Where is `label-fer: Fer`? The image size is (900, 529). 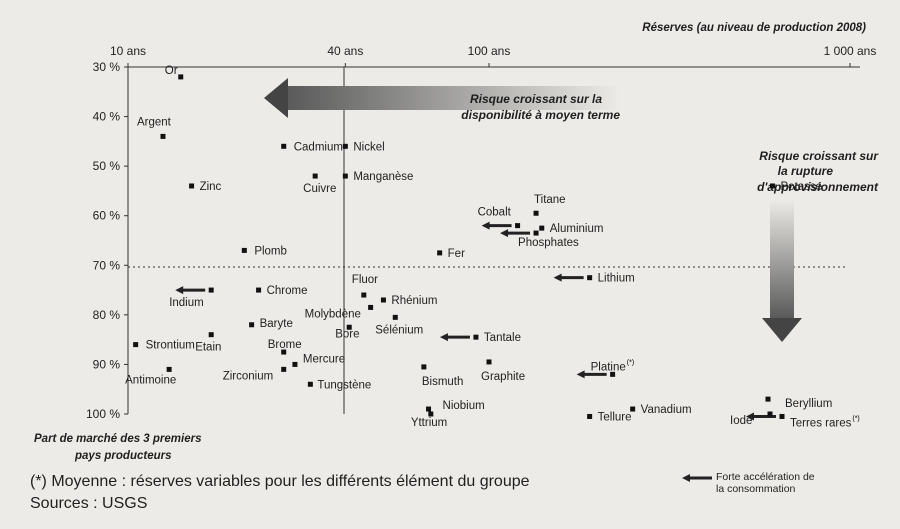 label-fer: Fer is located at coordinates (456, 254).